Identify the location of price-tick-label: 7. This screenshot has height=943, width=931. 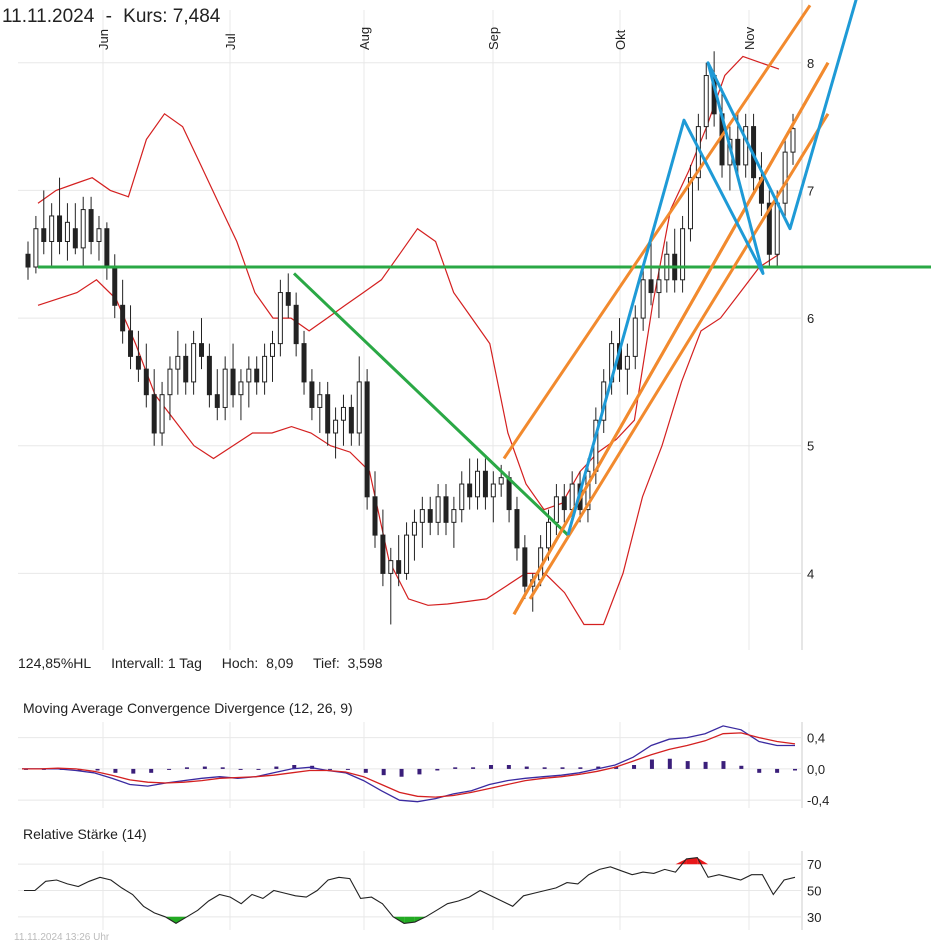
(810, 190).